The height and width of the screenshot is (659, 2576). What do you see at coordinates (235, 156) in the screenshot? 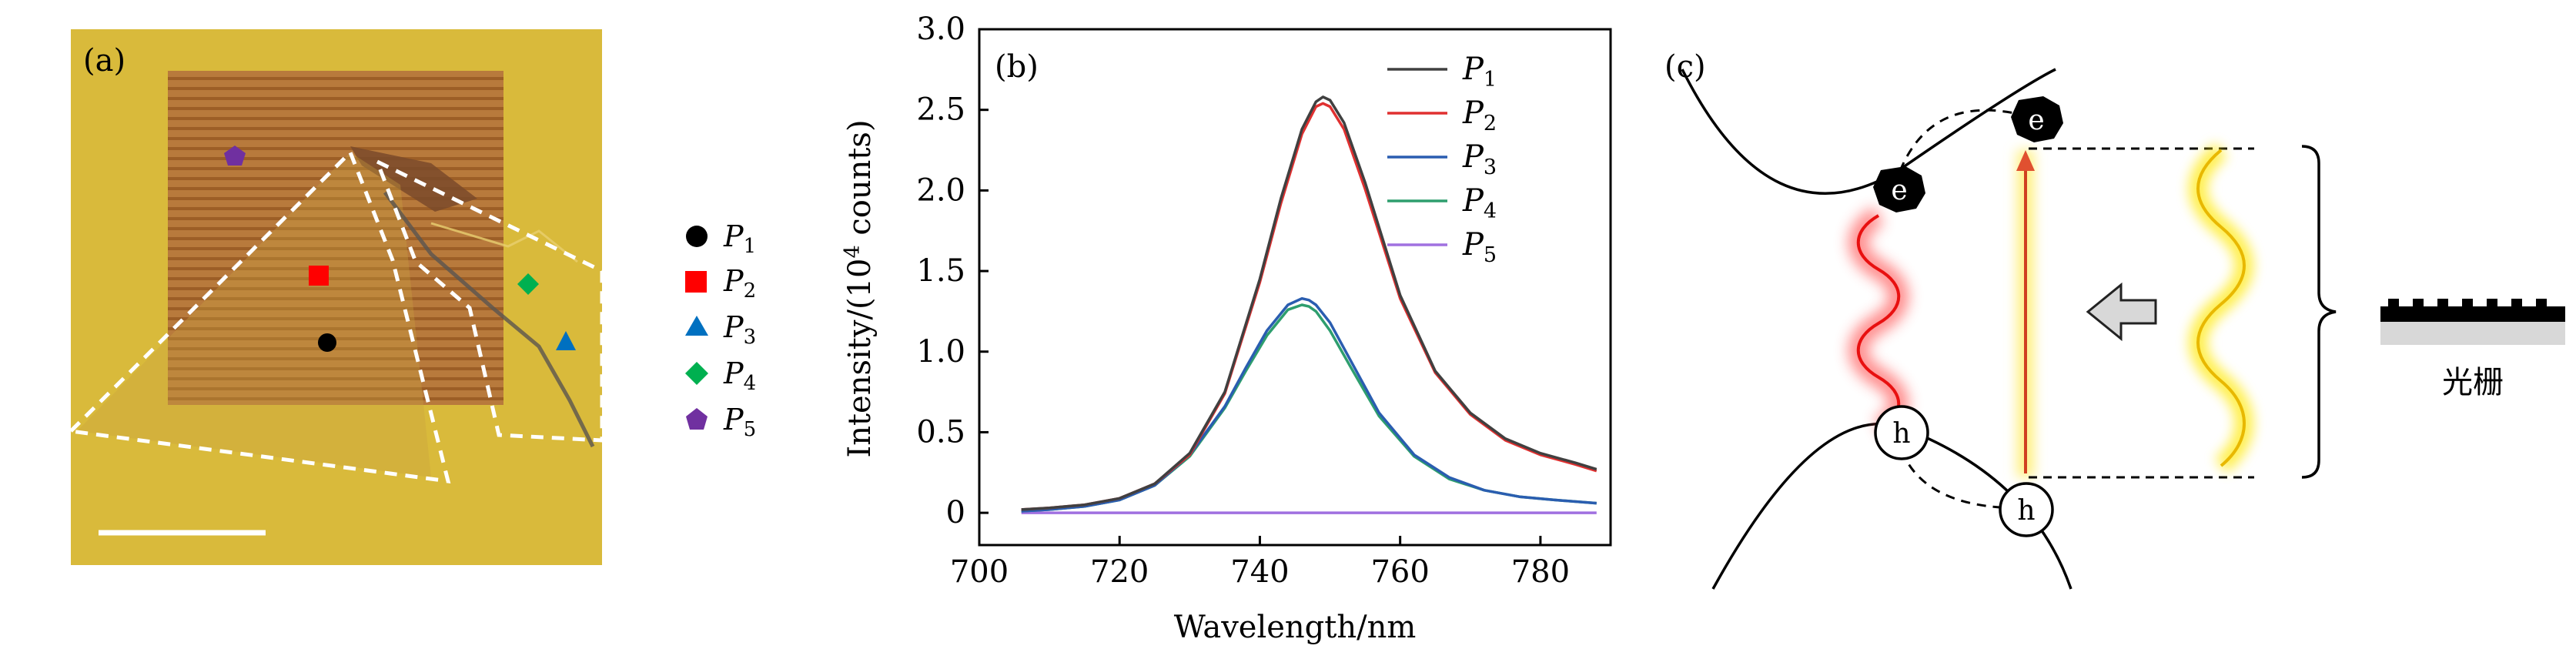
I see `marker-p5` at bounding box center [235, 156].